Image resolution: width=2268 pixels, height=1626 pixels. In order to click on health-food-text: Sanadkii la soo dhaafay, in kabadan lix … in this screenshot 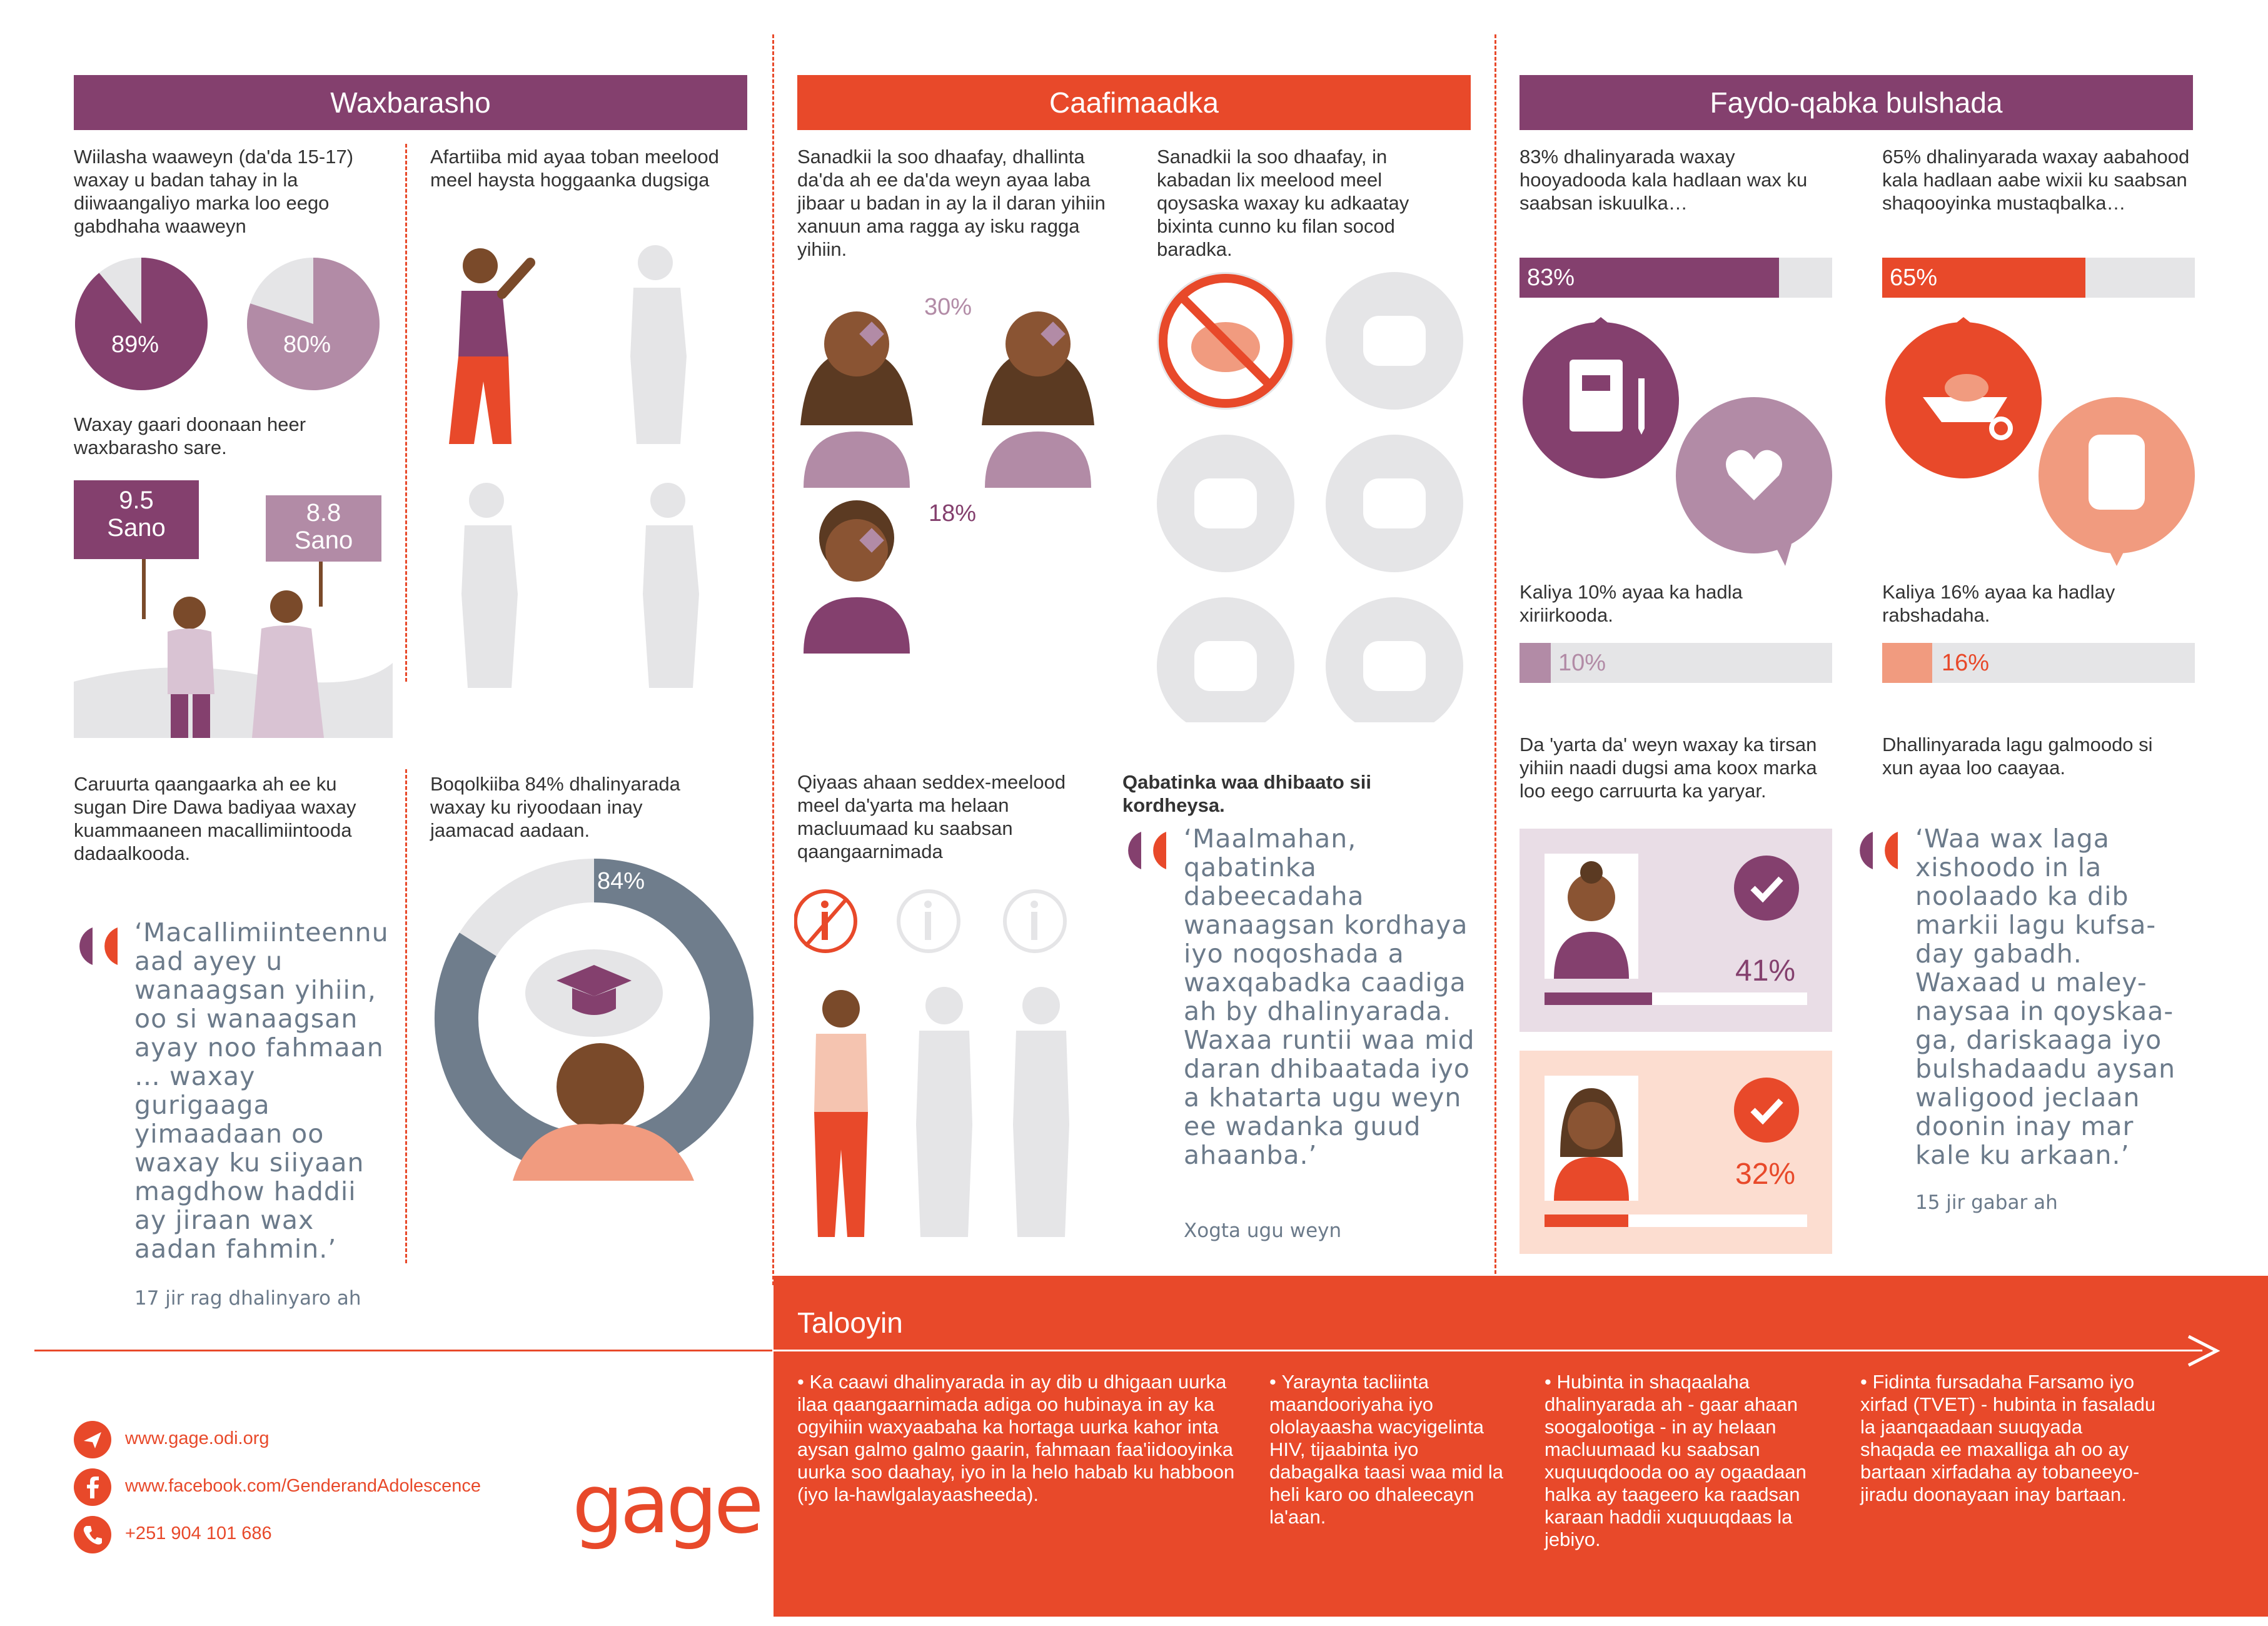, I will do `click(1283, 203)`.